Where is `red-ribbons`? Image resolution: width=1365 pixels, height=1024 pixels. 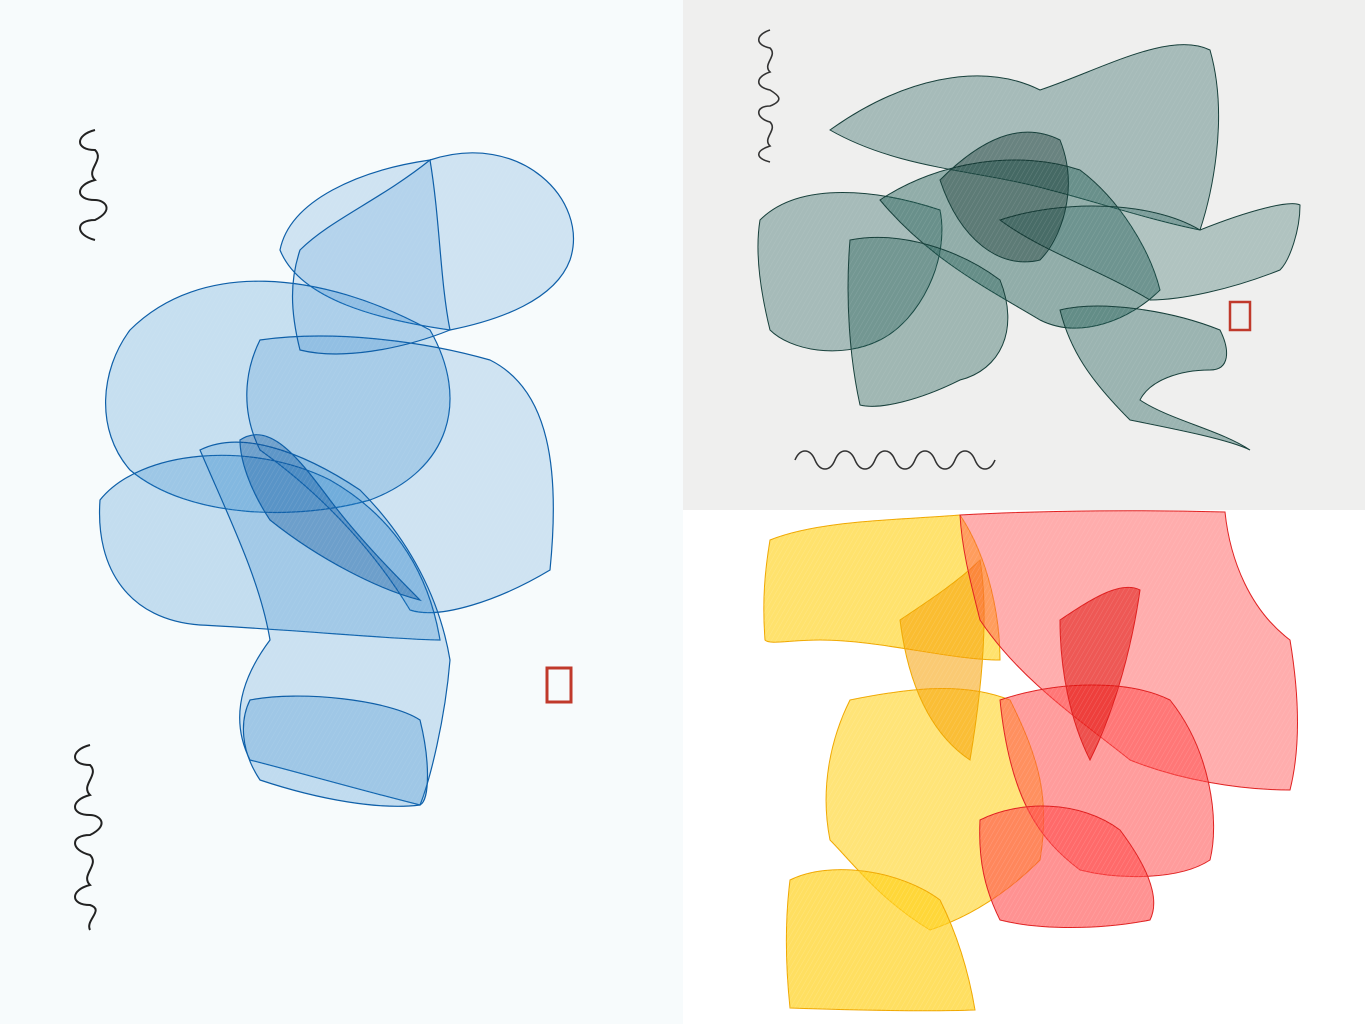 red-ribbons is located at coordinates (1128, 719).